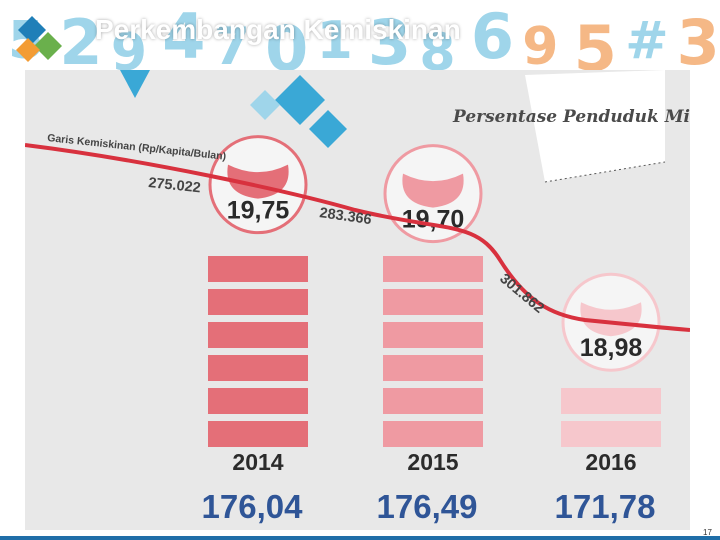  What do you see at coordinates (335, 40) in the screenshot?
I see `header-digit: 1` at bounding box center [335, 40].